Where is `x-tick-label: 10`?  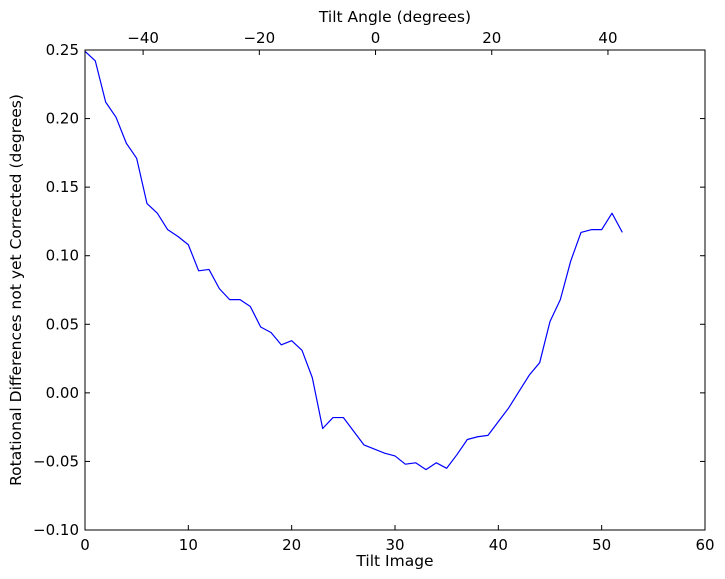 x-tick-label: 10 is located at coordinates (188, 545).